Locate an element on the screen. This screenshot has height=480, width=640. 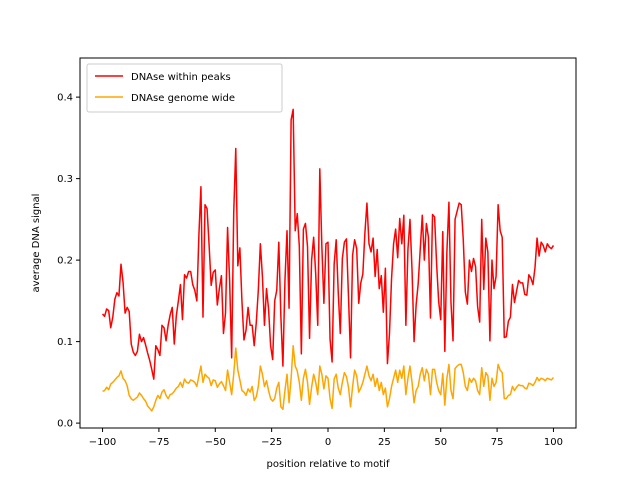
y-tick-label: 0.4 is located at coordinates (65, 98).